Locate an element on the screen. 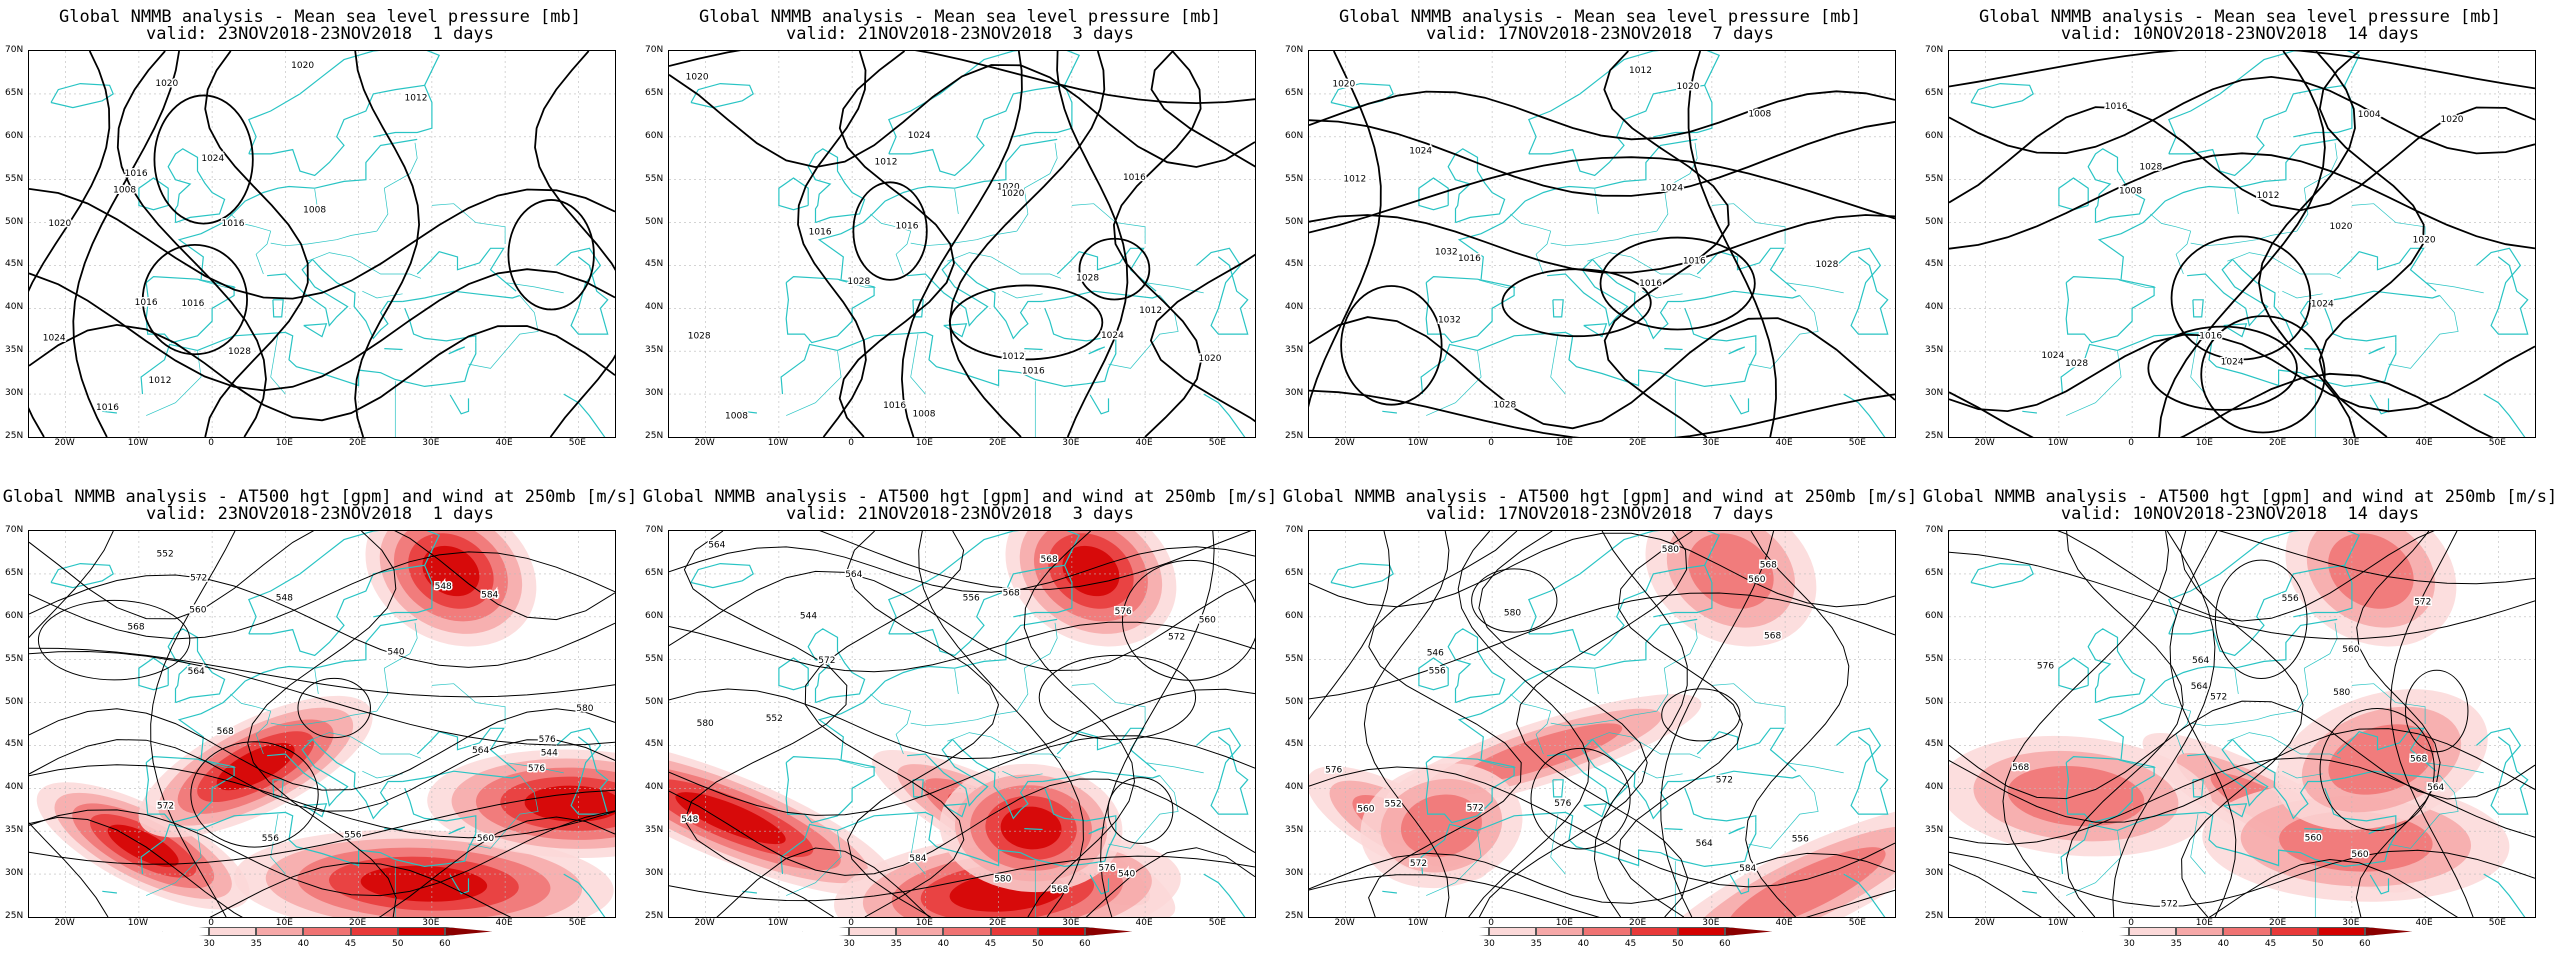  contour-label: 544 is located at coordinates (808, 616).